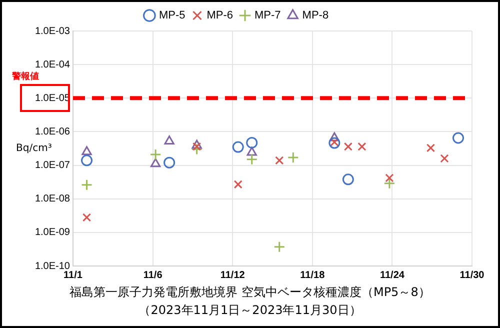 Image resolution: width=500 pixels, height=328 pixels. I want to click on legend-label: MP-5, so click(172, 16).